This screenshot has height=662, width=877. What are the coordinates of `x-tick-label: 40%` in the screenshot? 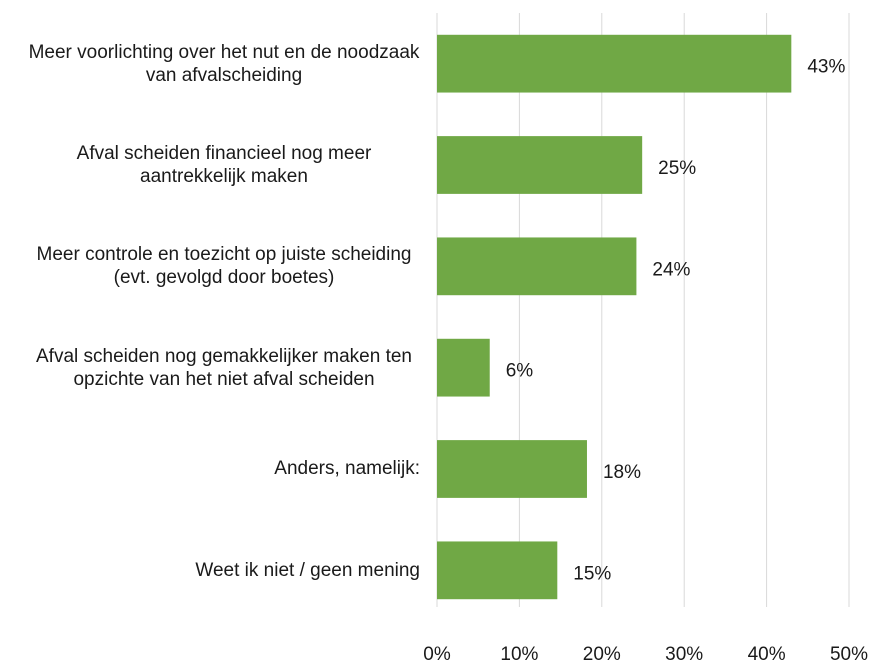 It's located at (767, 653).